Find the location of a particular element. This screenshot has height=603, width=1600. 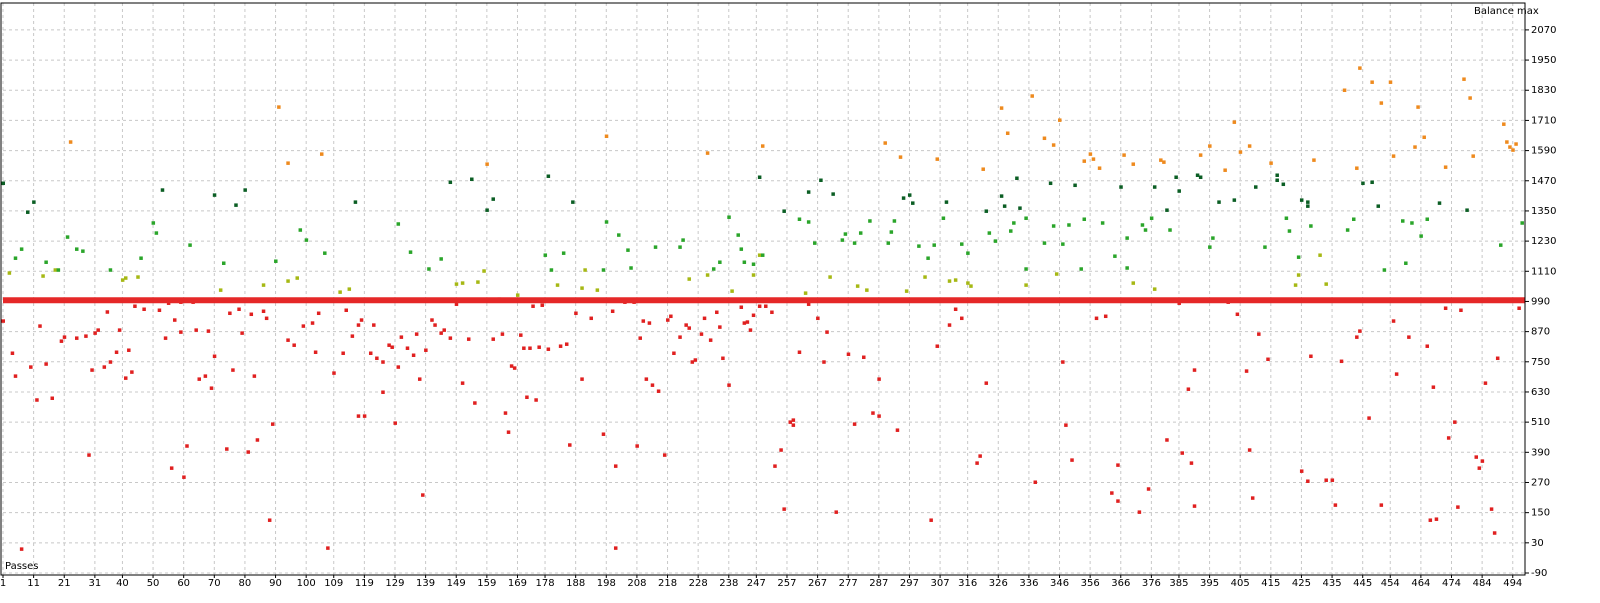

x-tick-label: 100 is located at coordinates (306, 583).